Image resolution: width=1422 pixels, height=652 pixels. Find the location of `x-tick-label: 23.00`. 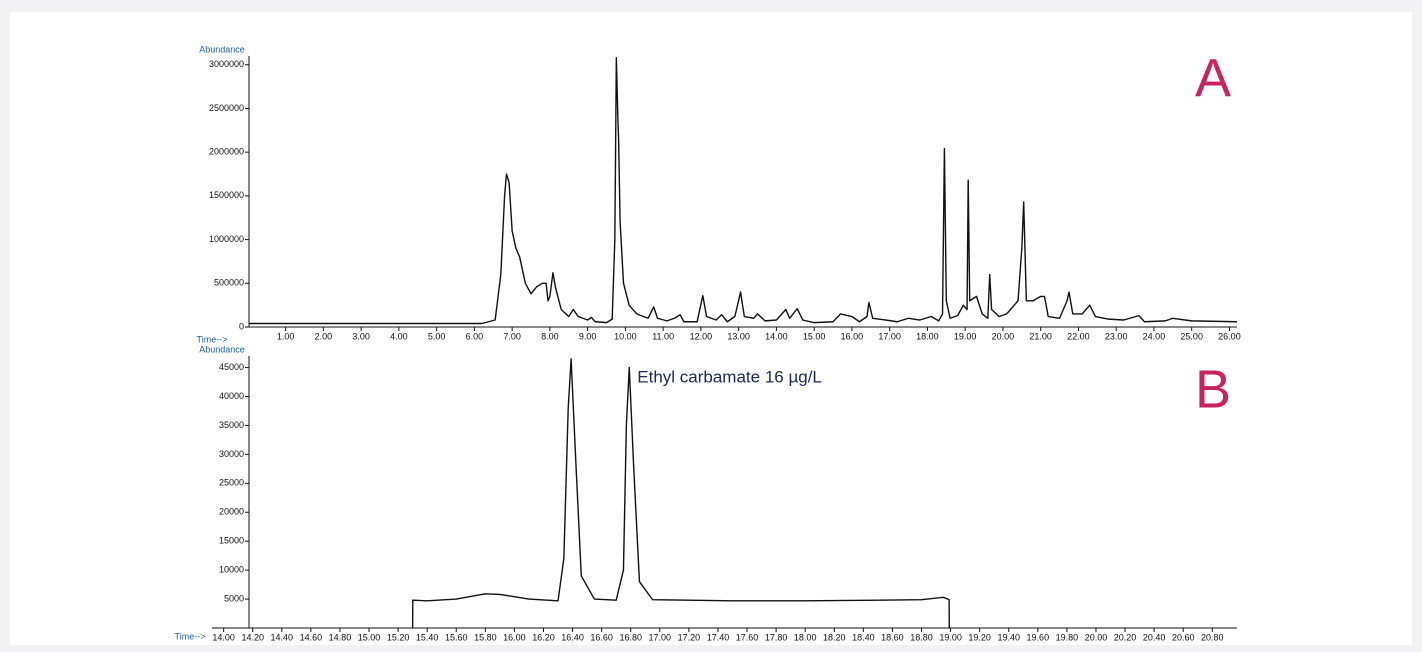

x-tick-label: 23.00 is located at coordinates (1116, 336).